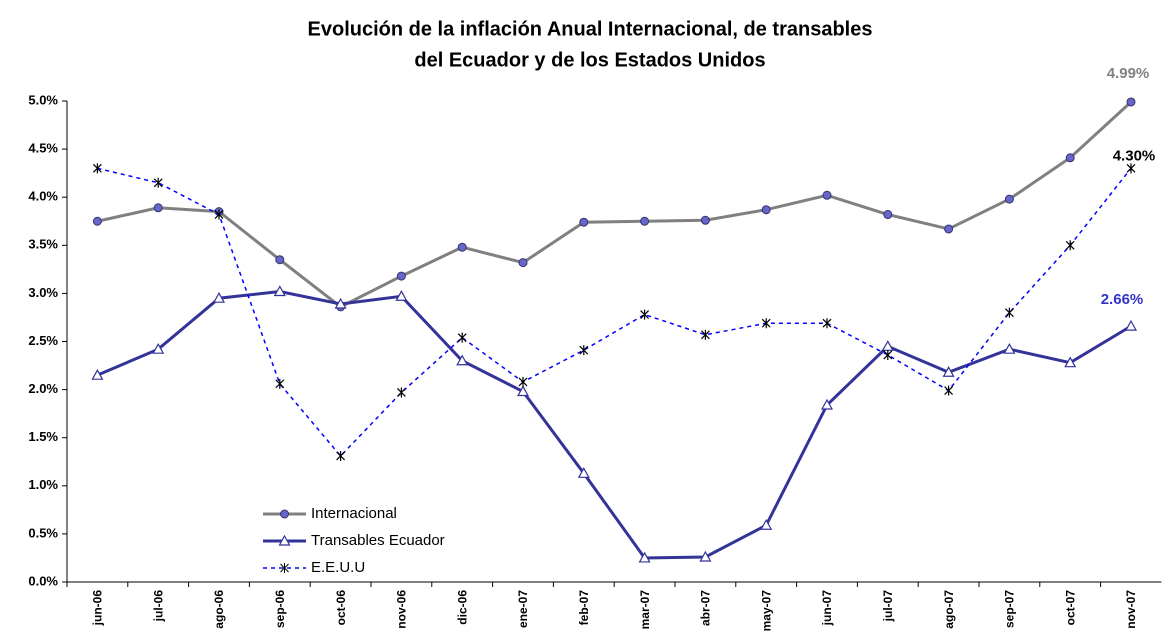 This screenshot has height=643, width=1163. What do you see at coordinates (219, 609) in the screenshot?
I see `x-tick-label: ago-06` at bounding box center [219, 609].